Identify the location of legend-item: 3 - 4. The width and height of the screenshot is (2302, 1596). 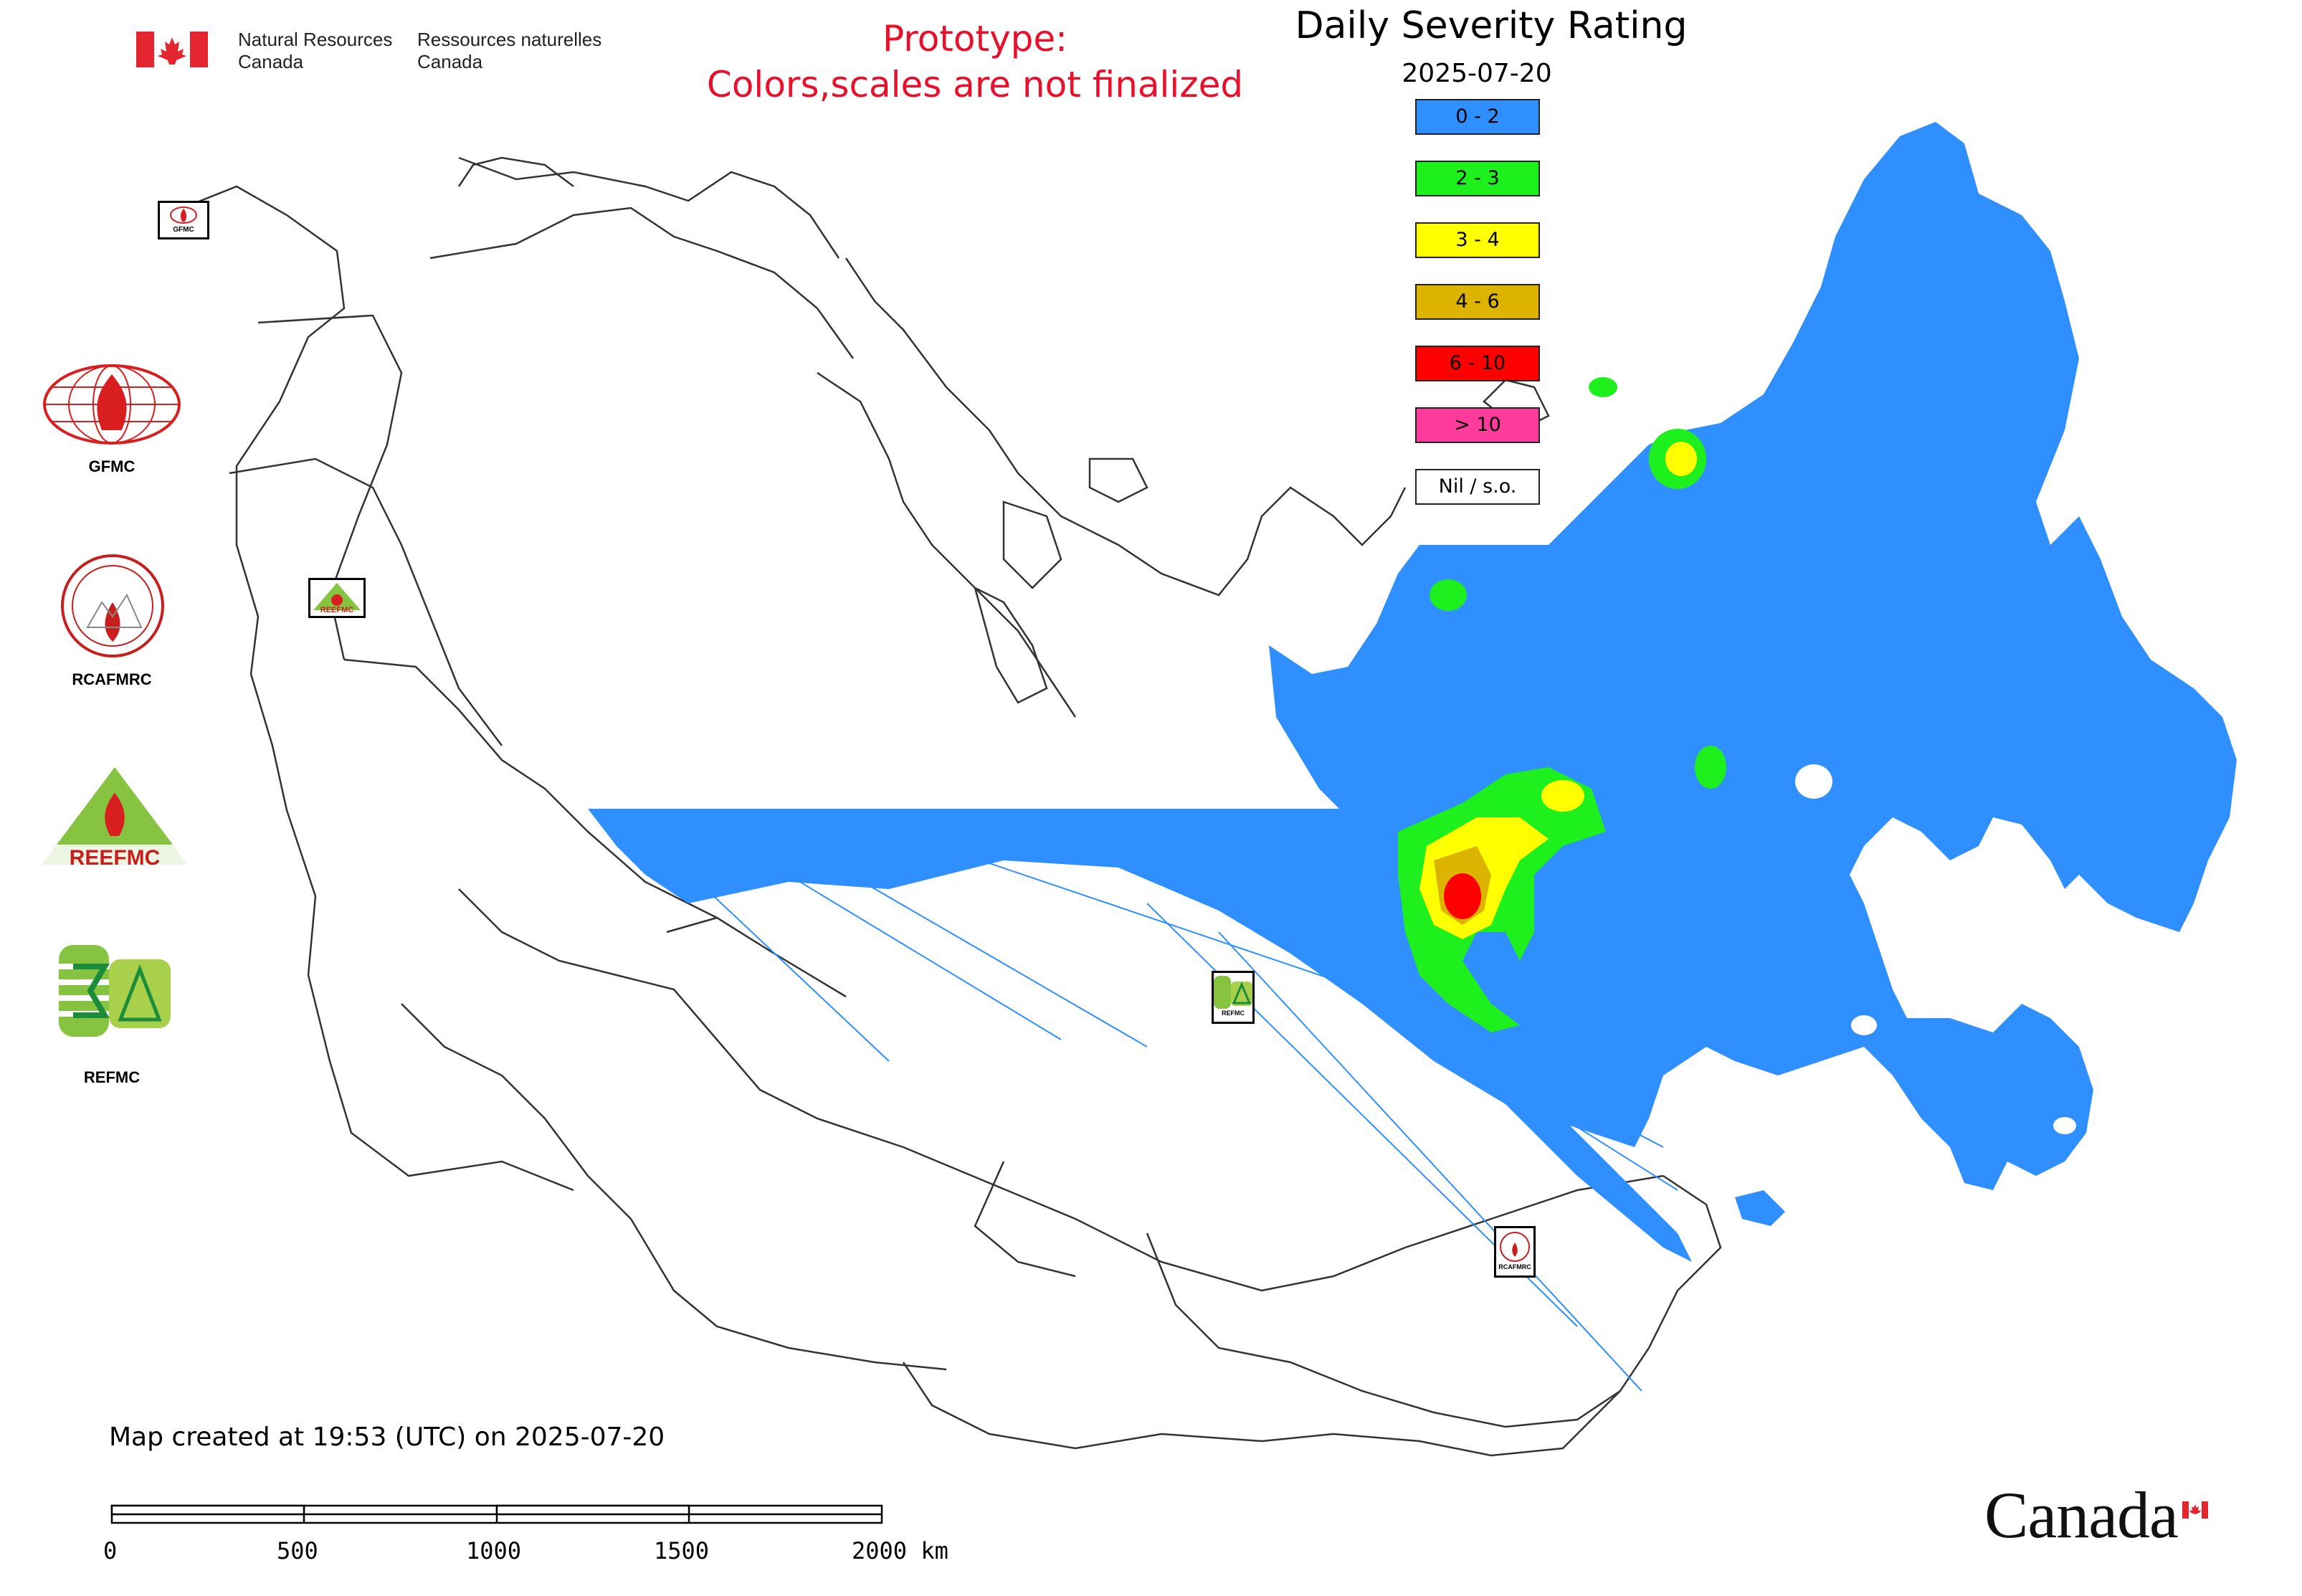
(1477, 240).